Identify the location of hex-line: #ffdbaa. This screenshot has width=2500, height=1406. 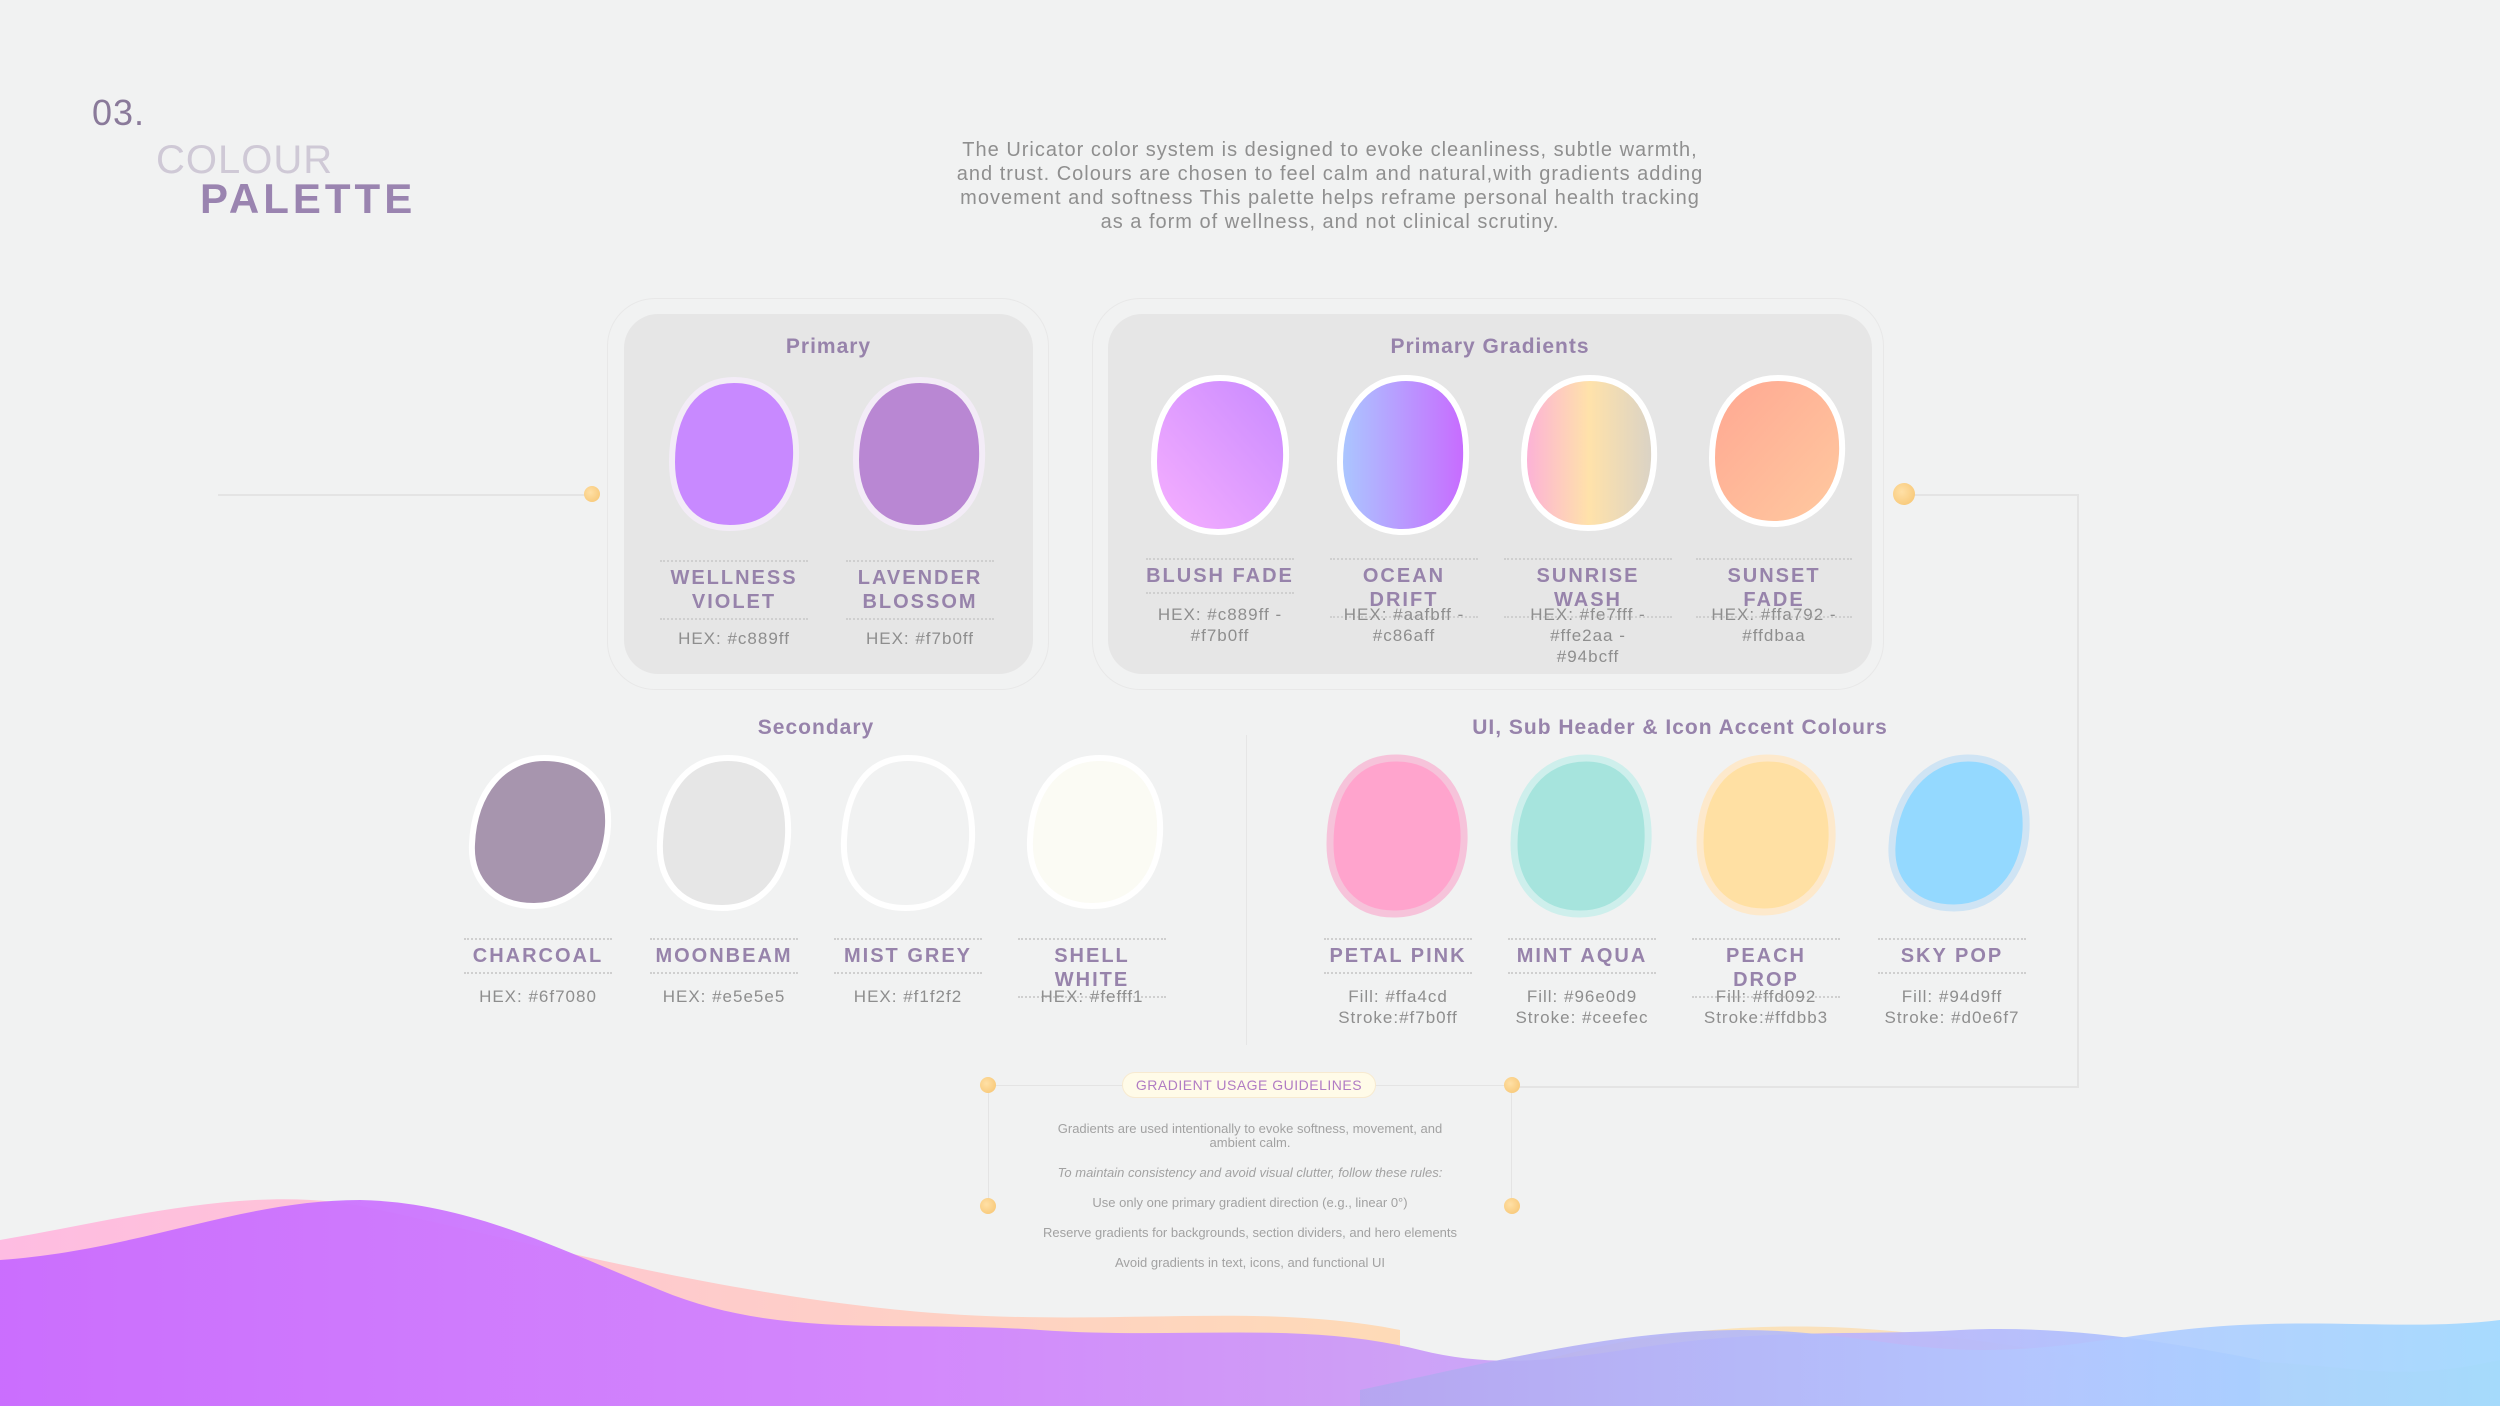
(1774, 635).